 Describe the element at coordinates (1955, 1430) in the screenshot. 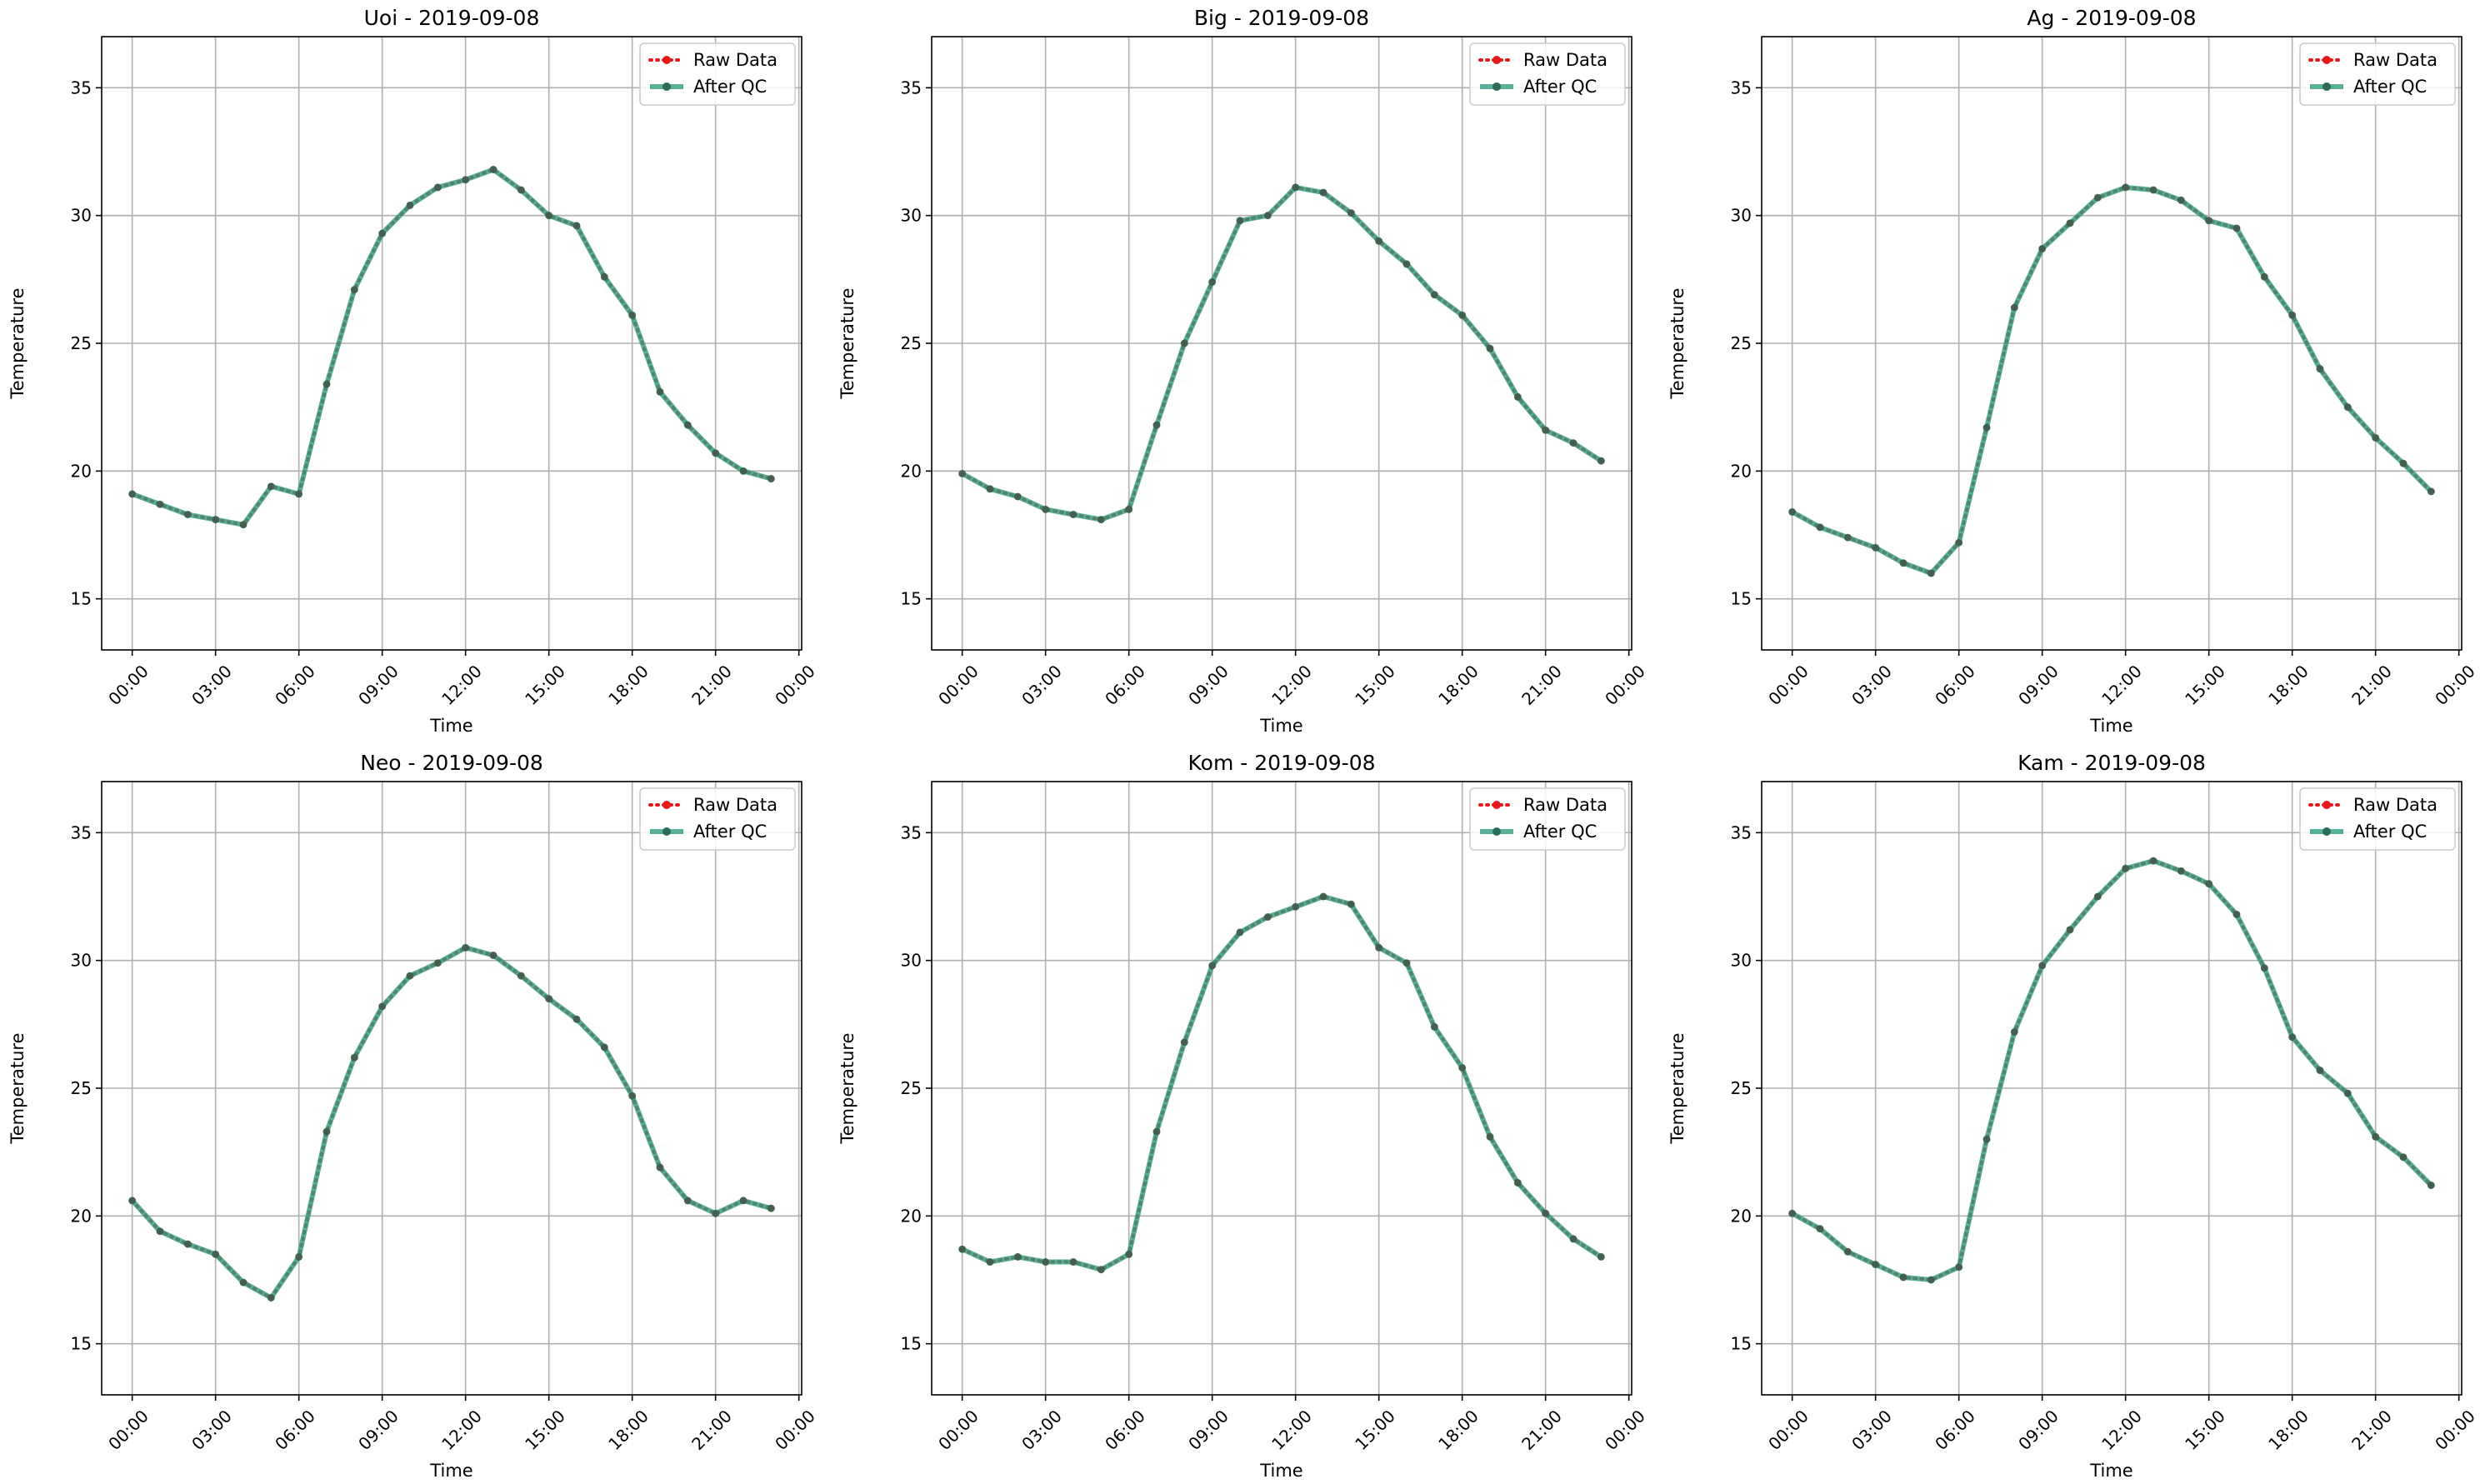

I see `x-tick-label-2: 06:00` at that location.